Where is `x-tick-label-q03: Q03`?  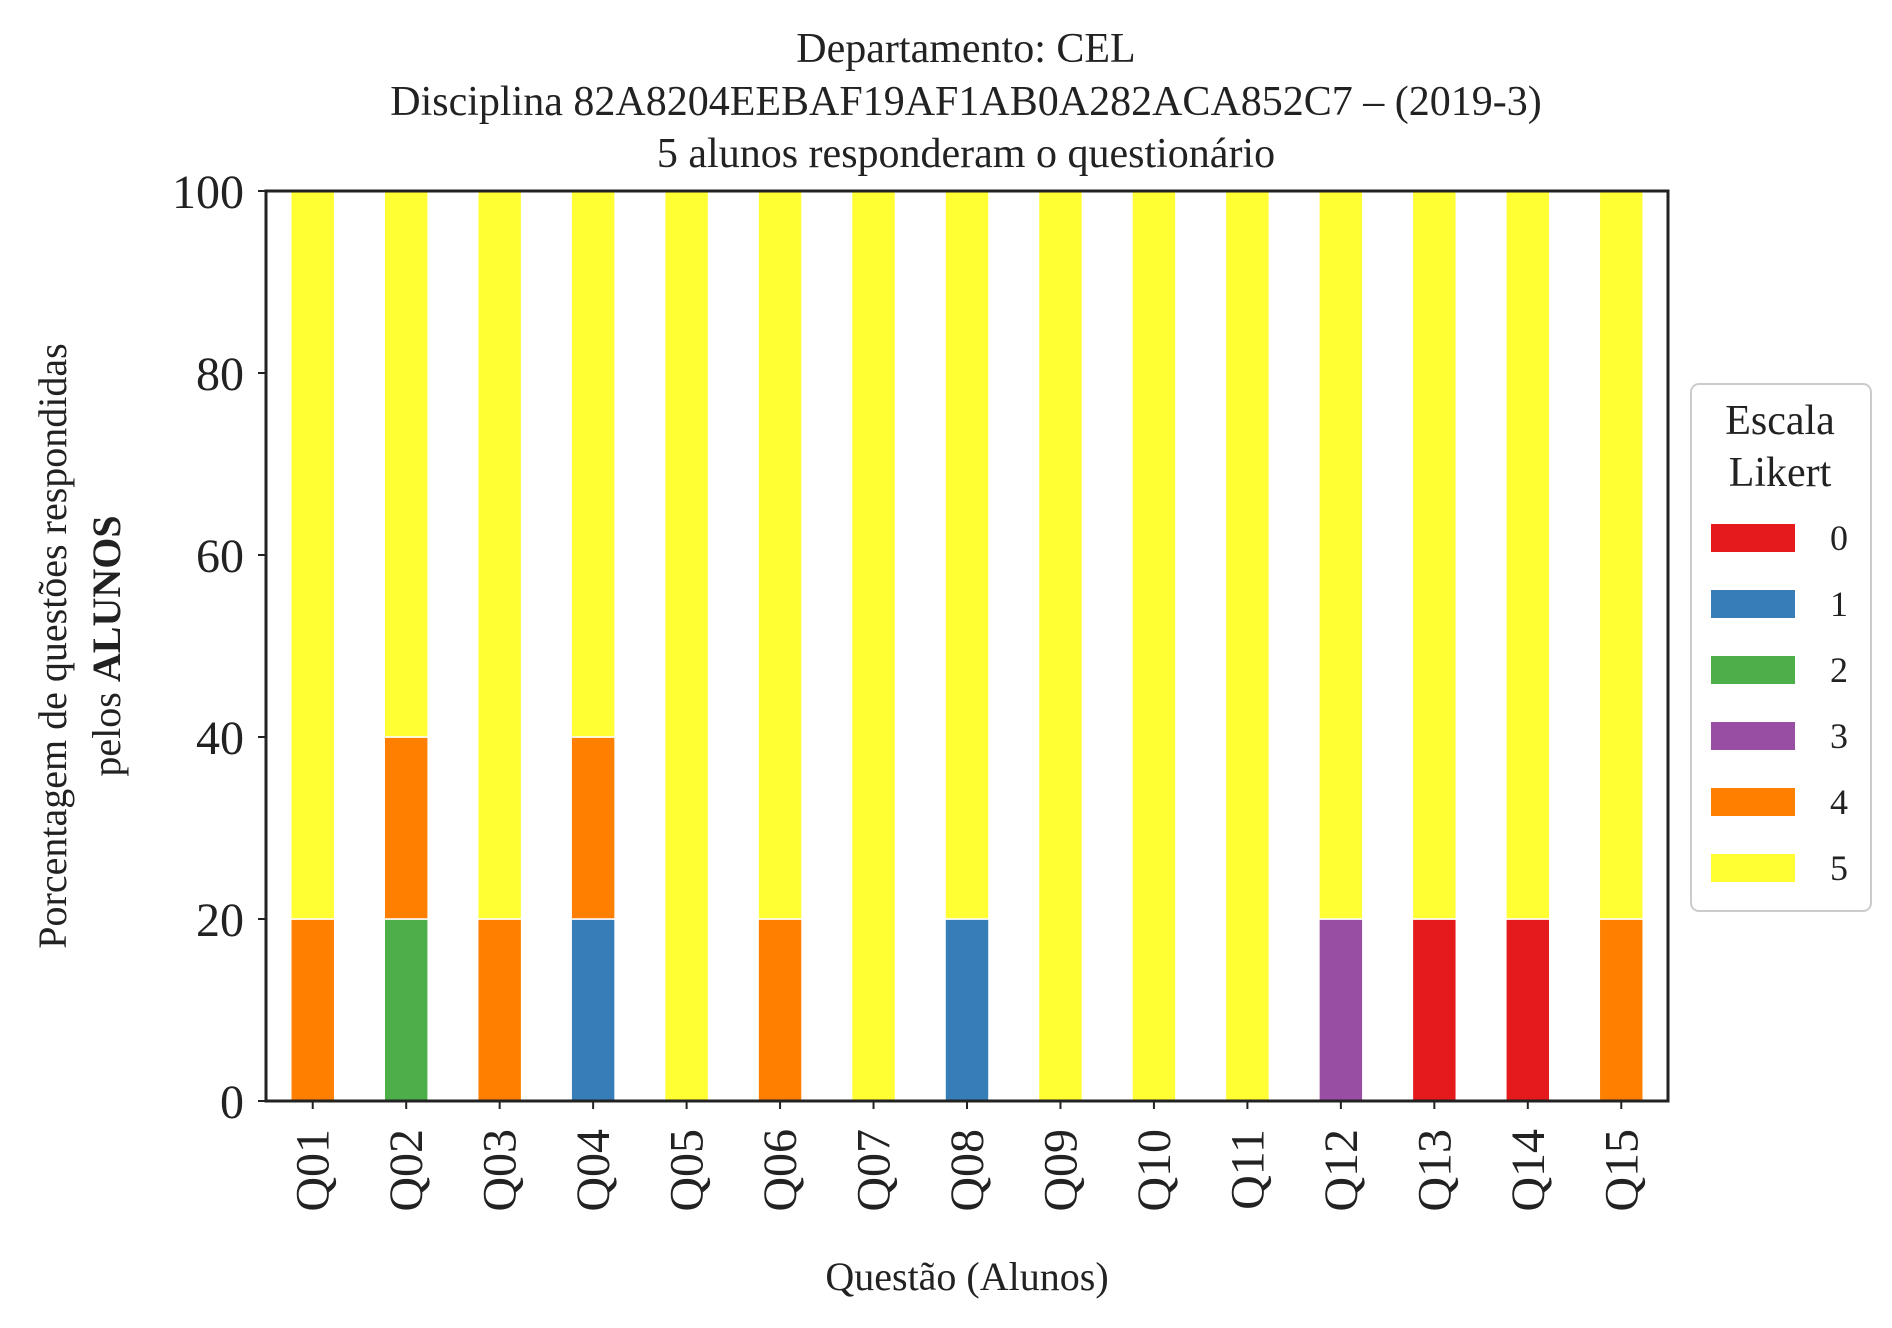 x-tick-label-q03: Q03 is located at coordinates (500, 1170).